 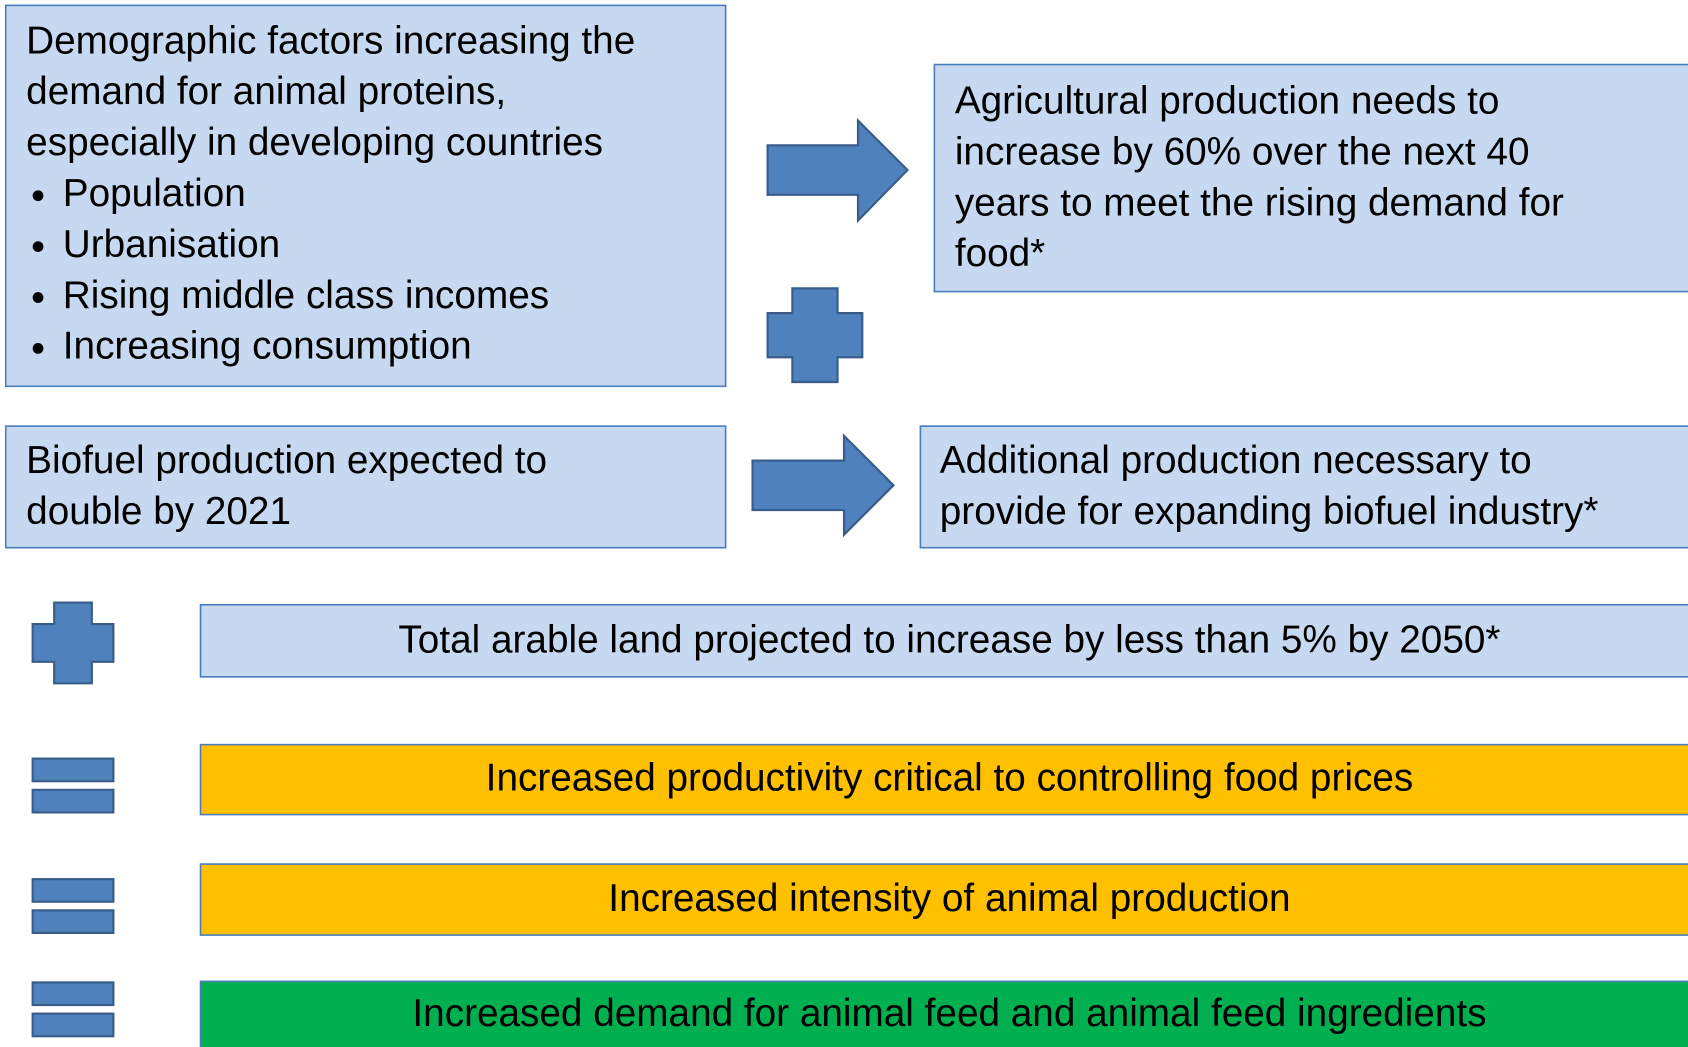 What do you see at coordinates (154, 193) in the screenshot?
I see `bullet-text: Population` at bounding box center [154, 193].